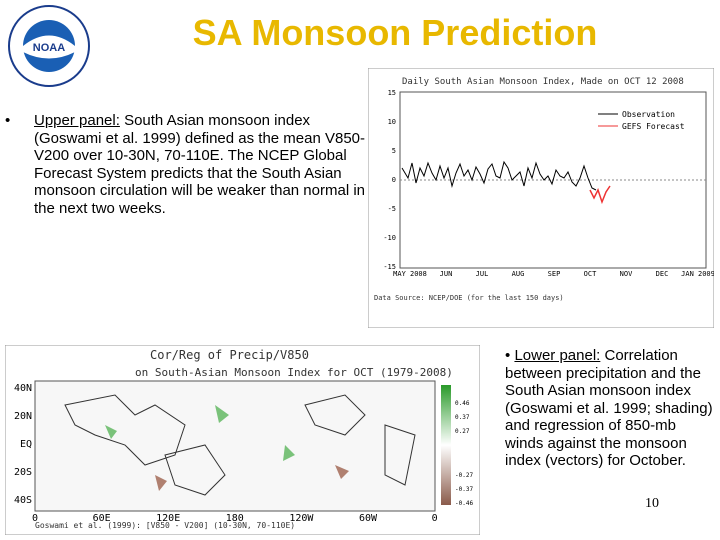 Image resolution: width=720 pixels, height=540 pixels. I want to click on forecast-line, so click(600, 195).